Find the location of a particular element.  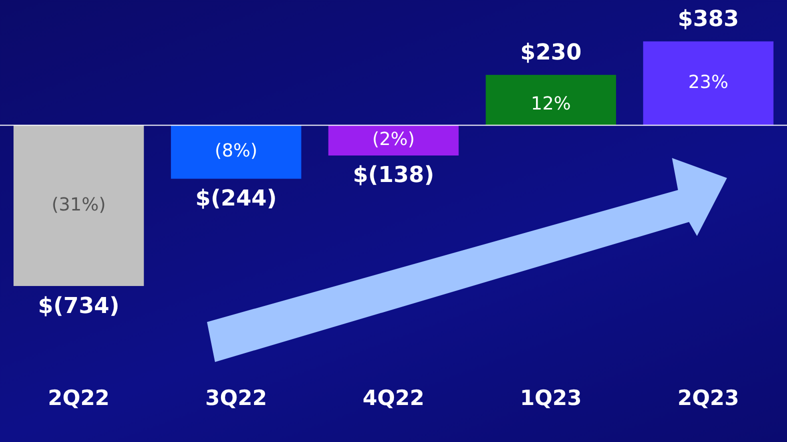

data-label: $(244) is located at coordinates (236, 199).